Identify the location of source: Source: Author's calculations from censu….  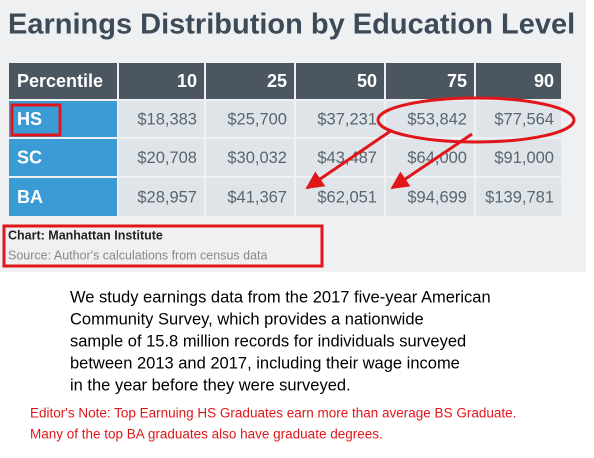
(138, 255).